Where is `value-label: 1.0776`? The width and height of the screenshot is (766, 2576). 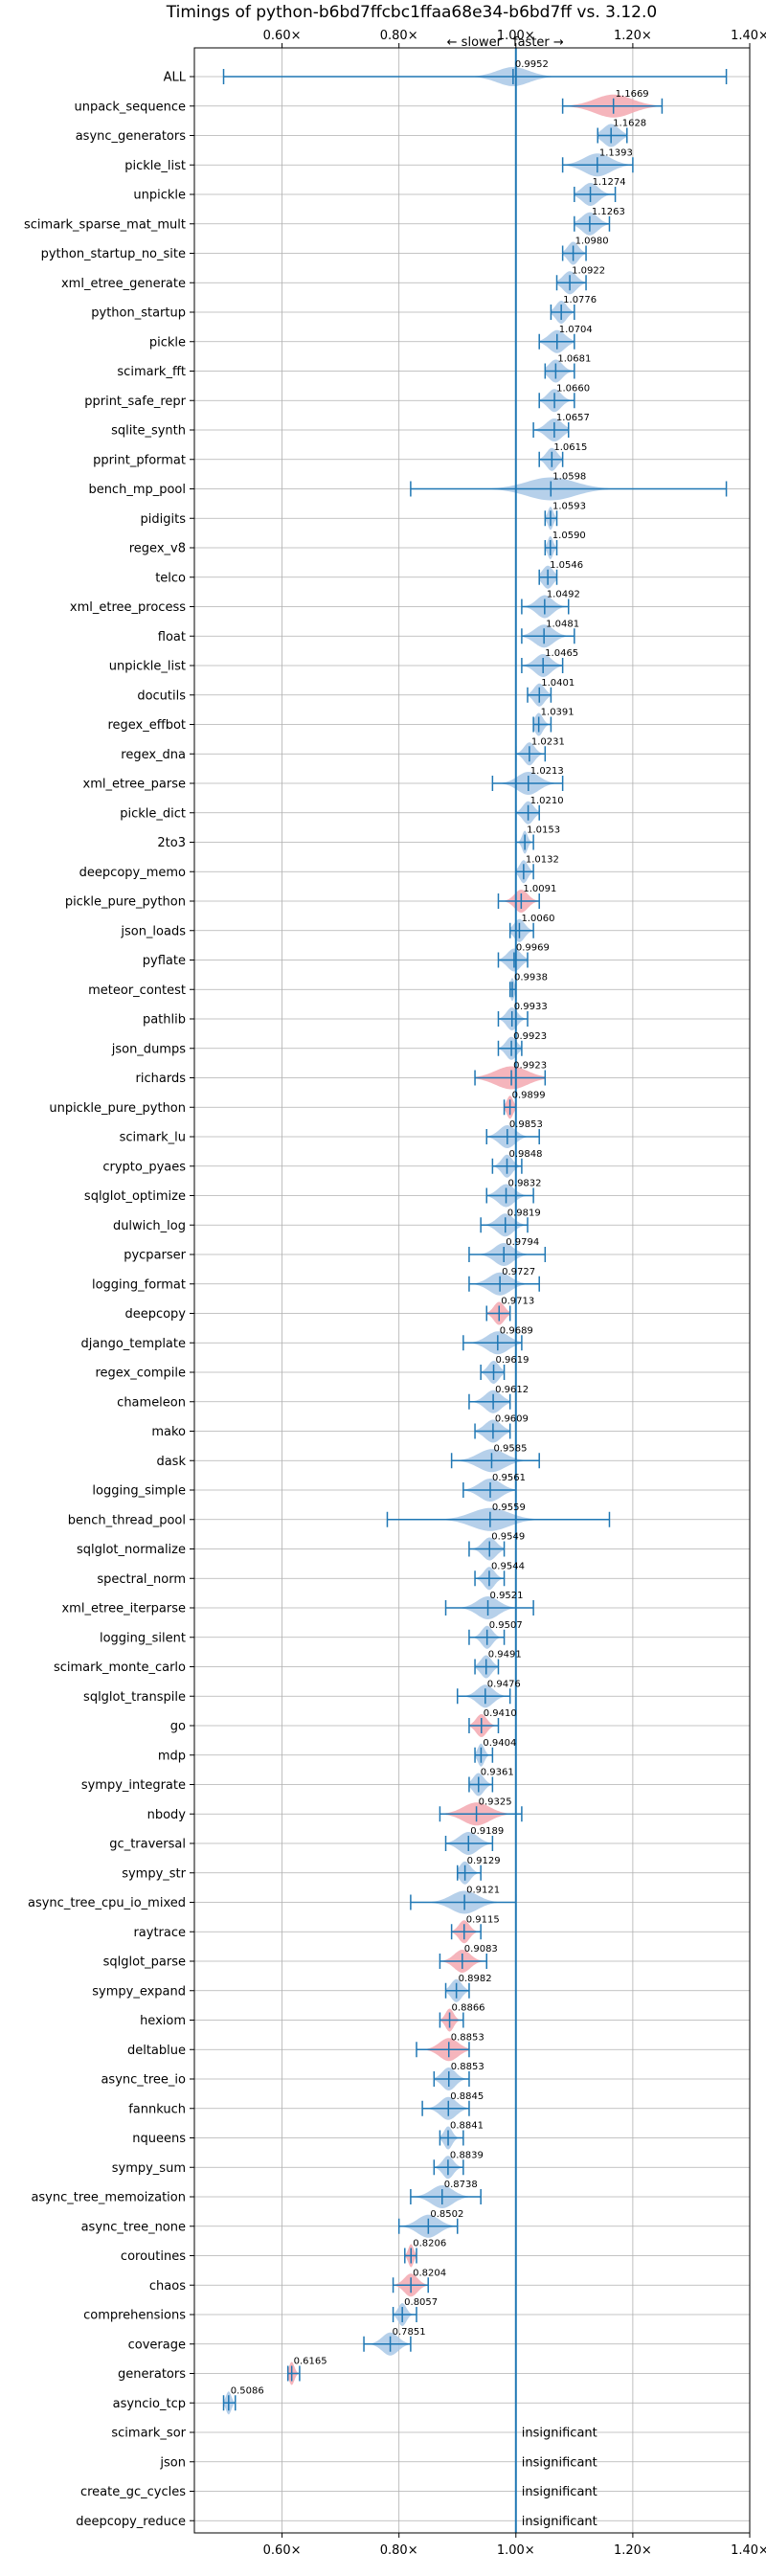 value-label: 1.0776 is located at coordinates (580, 300).